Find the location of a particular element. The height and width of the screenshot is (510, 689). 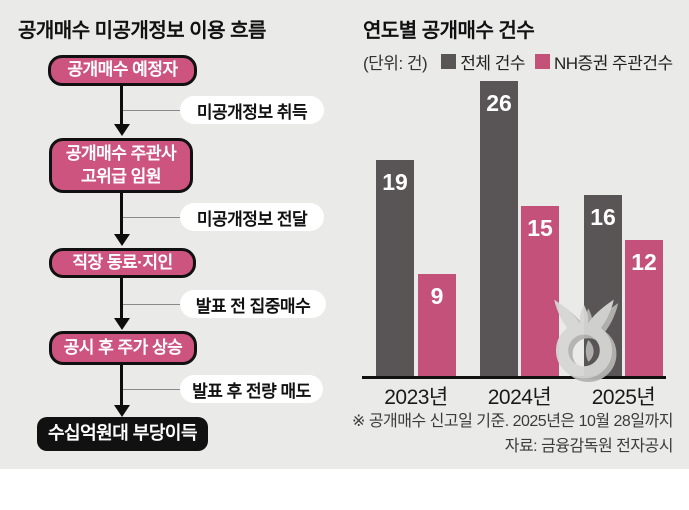

x-tick-label-2023년: 2023년 is located at coordinates (416, 397).